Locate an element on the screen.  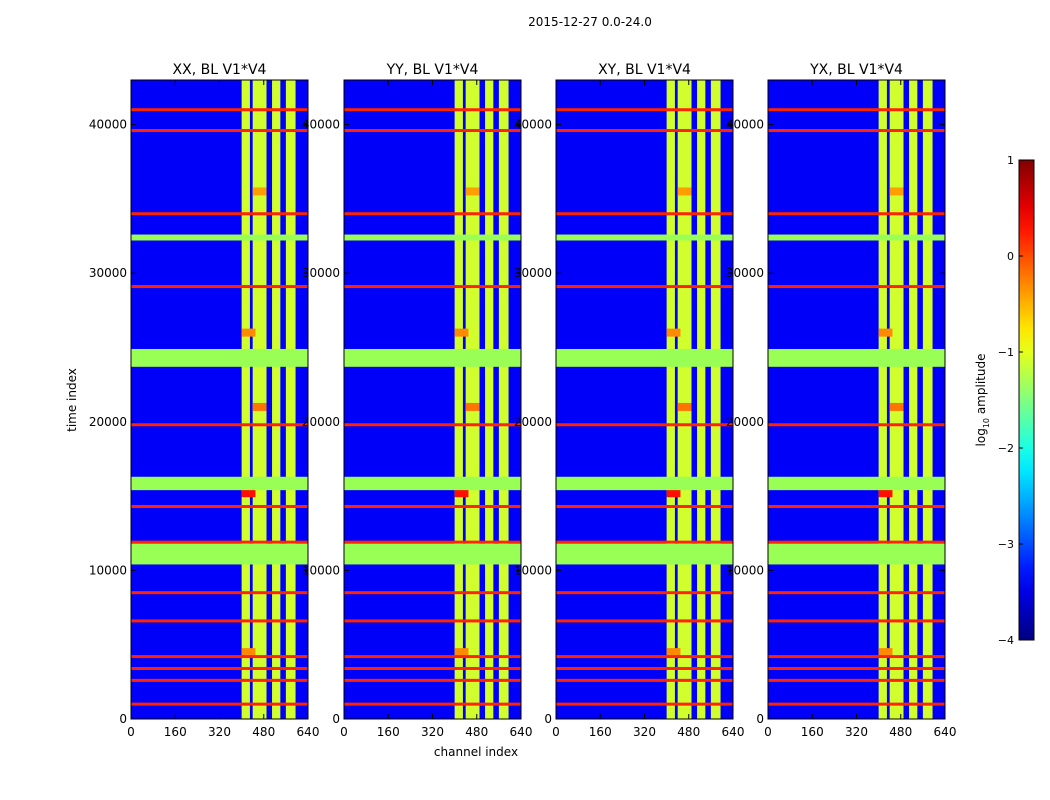
colorbar-tick-label: −1 is located at coordinates (1006, 352).